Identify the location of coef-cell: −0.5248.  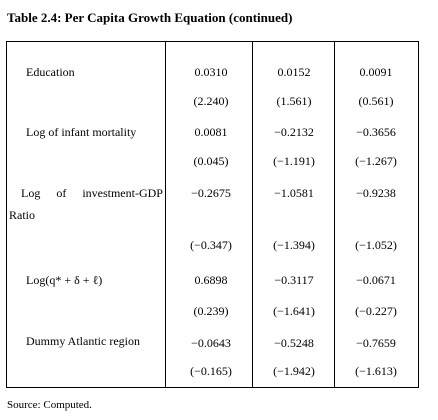
(294, 343).